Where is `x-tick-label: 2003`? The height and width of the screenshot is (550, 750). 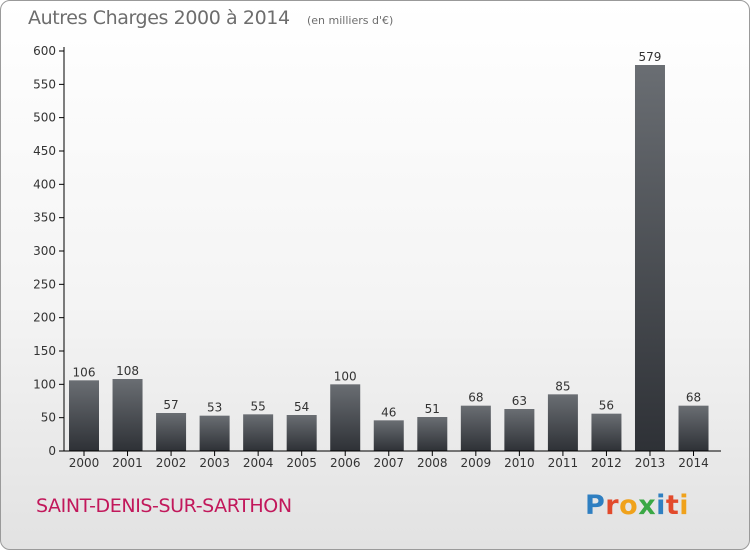 x-tick-label: 2003 is located at coordinates (214, 463).